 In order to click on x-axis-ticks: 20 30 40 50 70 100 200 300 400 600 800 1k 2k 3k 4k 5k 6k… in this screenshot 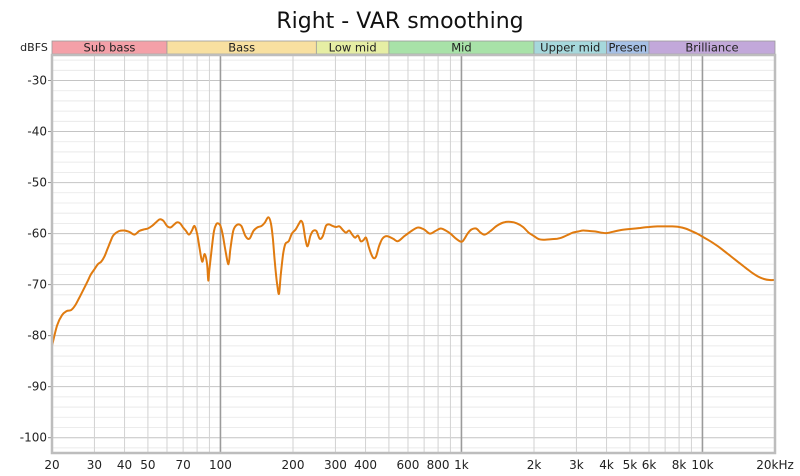, I will do `click(418, 465)`.